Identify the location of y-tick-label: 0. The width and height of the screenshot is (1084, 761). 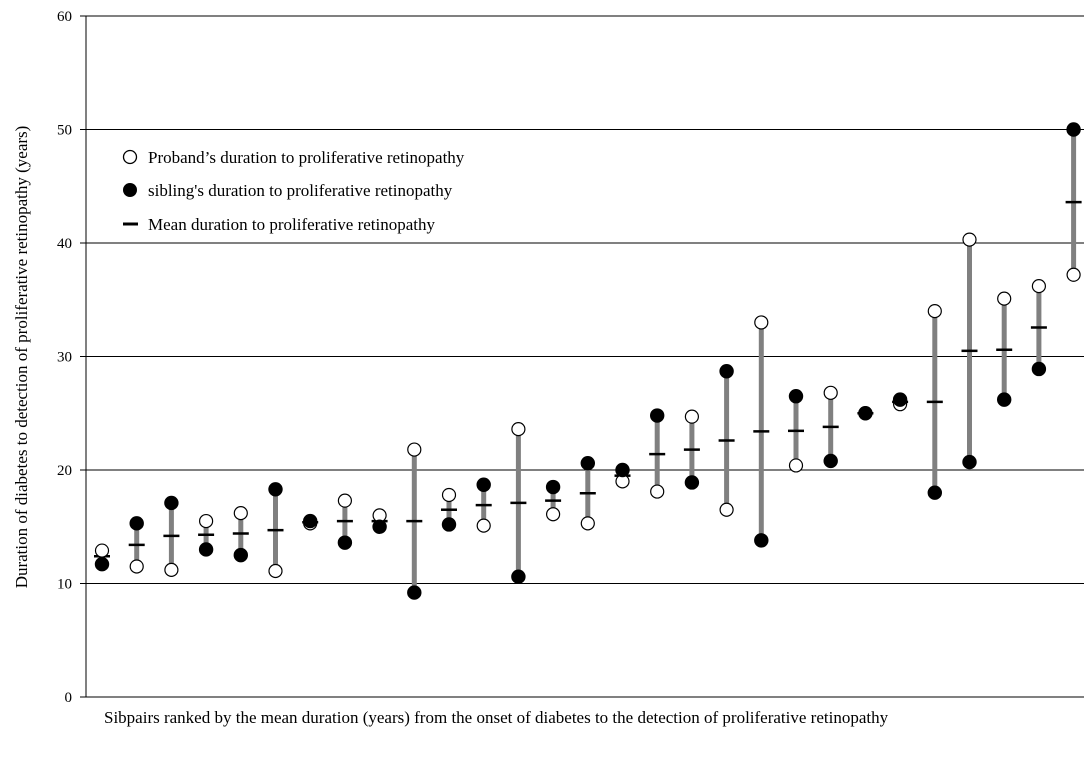
(69, 697).